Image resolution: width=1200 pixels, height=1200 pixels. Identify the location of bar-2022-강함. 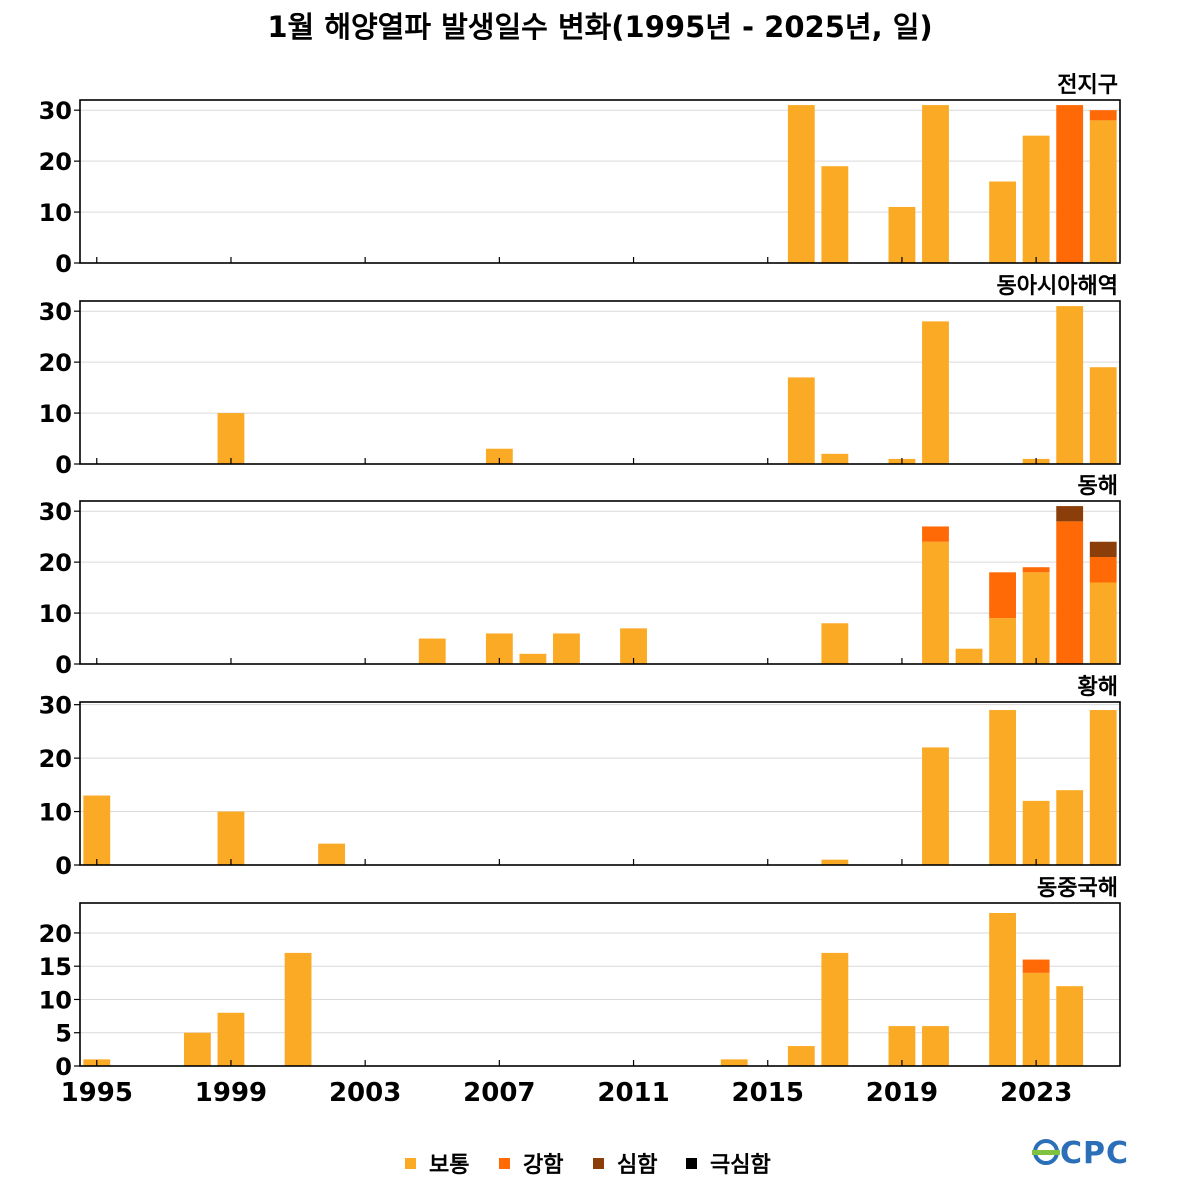
(1002, 595).